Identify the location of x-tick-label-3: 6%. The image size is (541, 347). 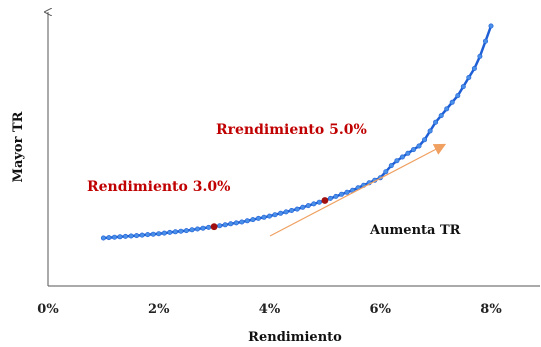
(381, 309).